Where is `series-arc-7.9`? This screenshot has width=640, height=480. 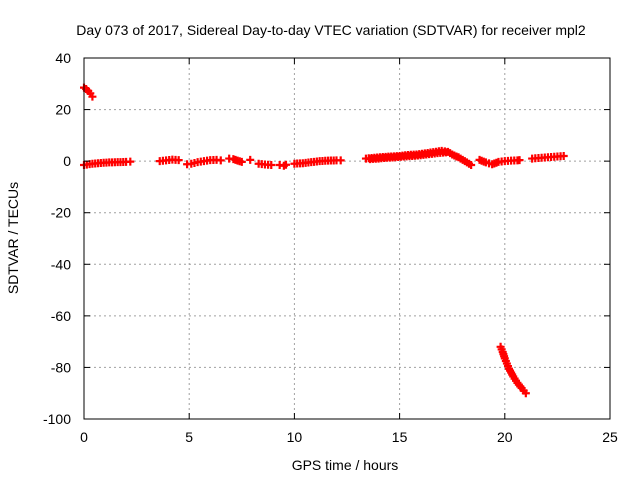
series-arc-7.9 is located at coordinates (250, 159).